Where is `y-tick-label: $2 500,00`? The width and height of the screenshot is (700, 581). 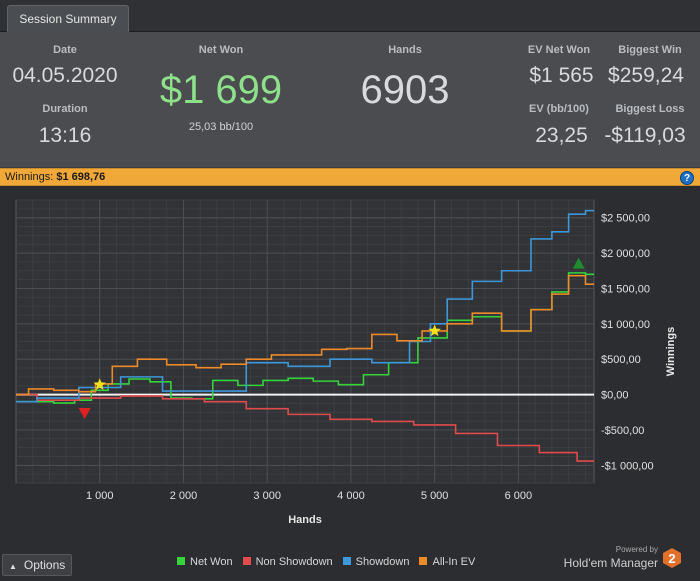 y-tick-label: $2 500,00 is located at coordinates (625, 219).